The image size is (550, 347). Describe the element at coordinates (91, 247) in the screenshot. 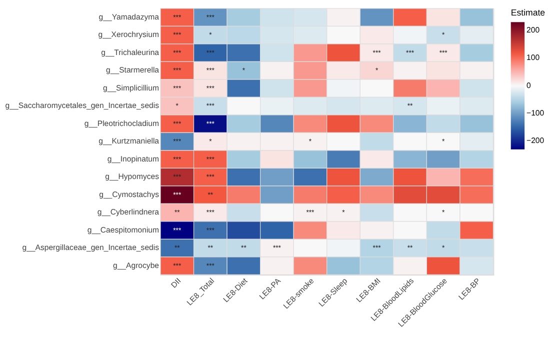

I see `y-tick-label: g__Aspergillaceae_gen_Incertae_sedis` at that location.